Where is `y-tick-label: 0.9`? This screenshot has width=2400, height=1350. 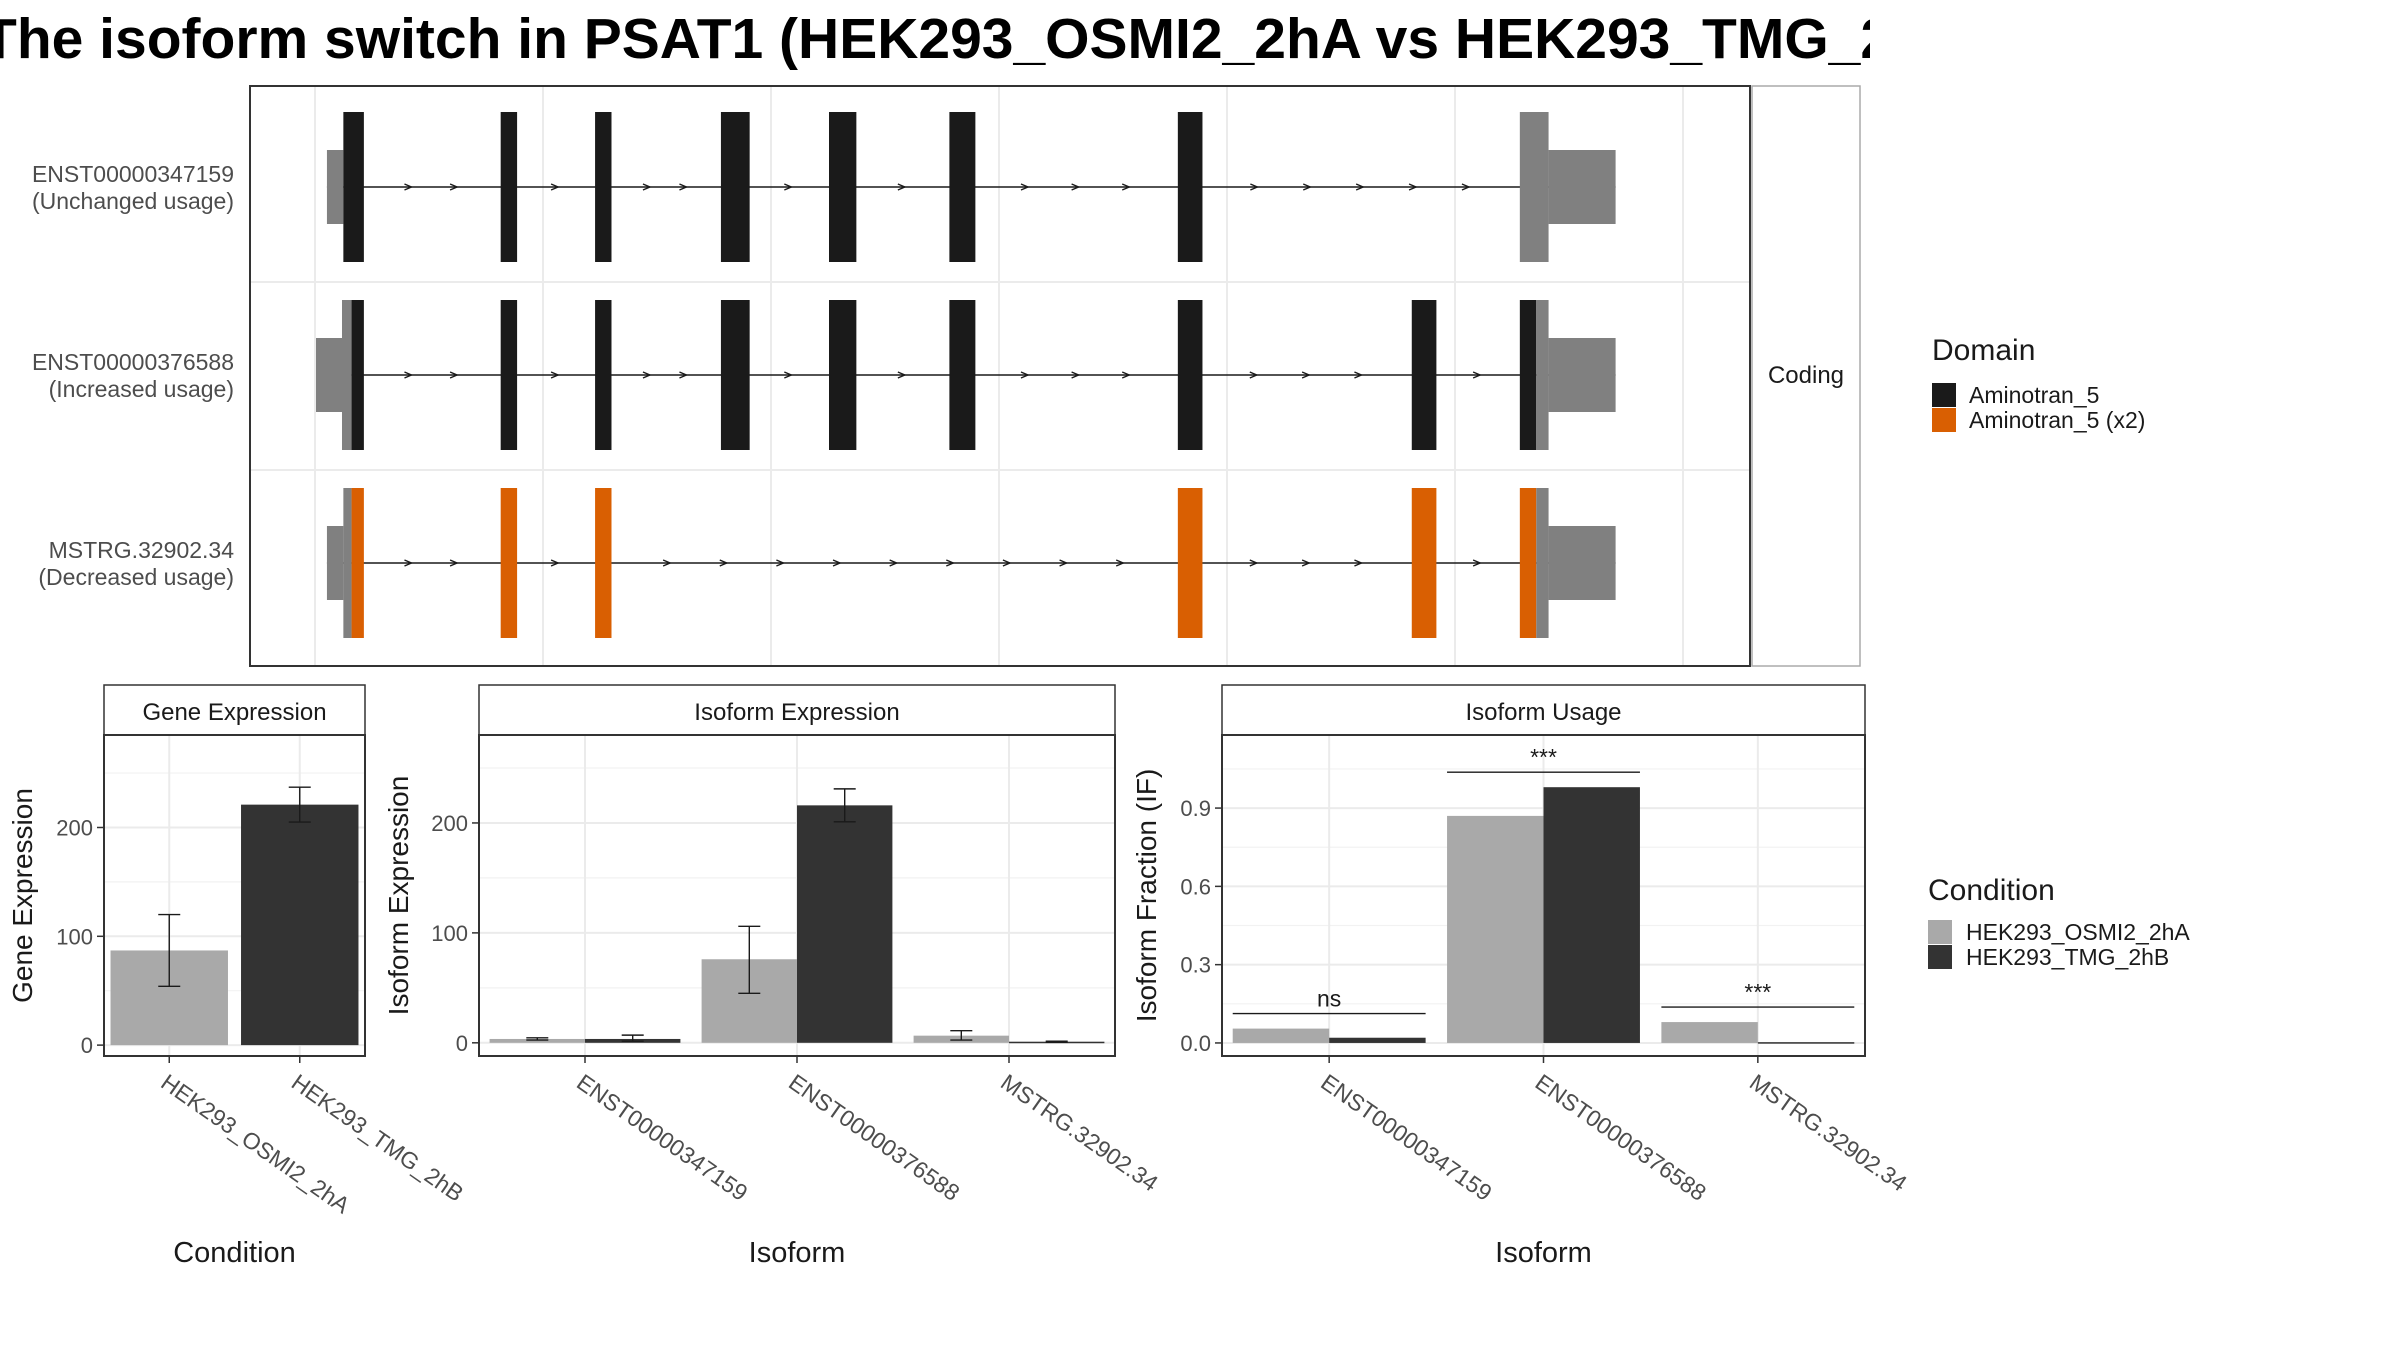 y-tick-label: 0.9 is located at coordinates (1195, 808).